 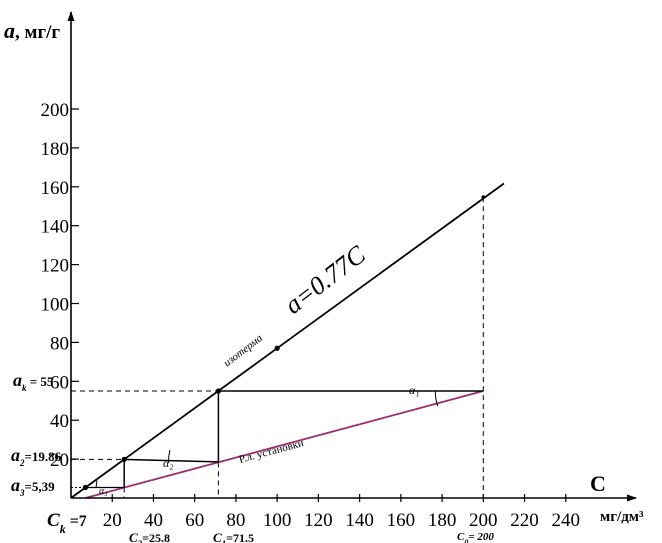 What do you see at coordinates (235, 520) in the screenshot?
I see `x-tick-label: 80` at bounding box center [235, 520].